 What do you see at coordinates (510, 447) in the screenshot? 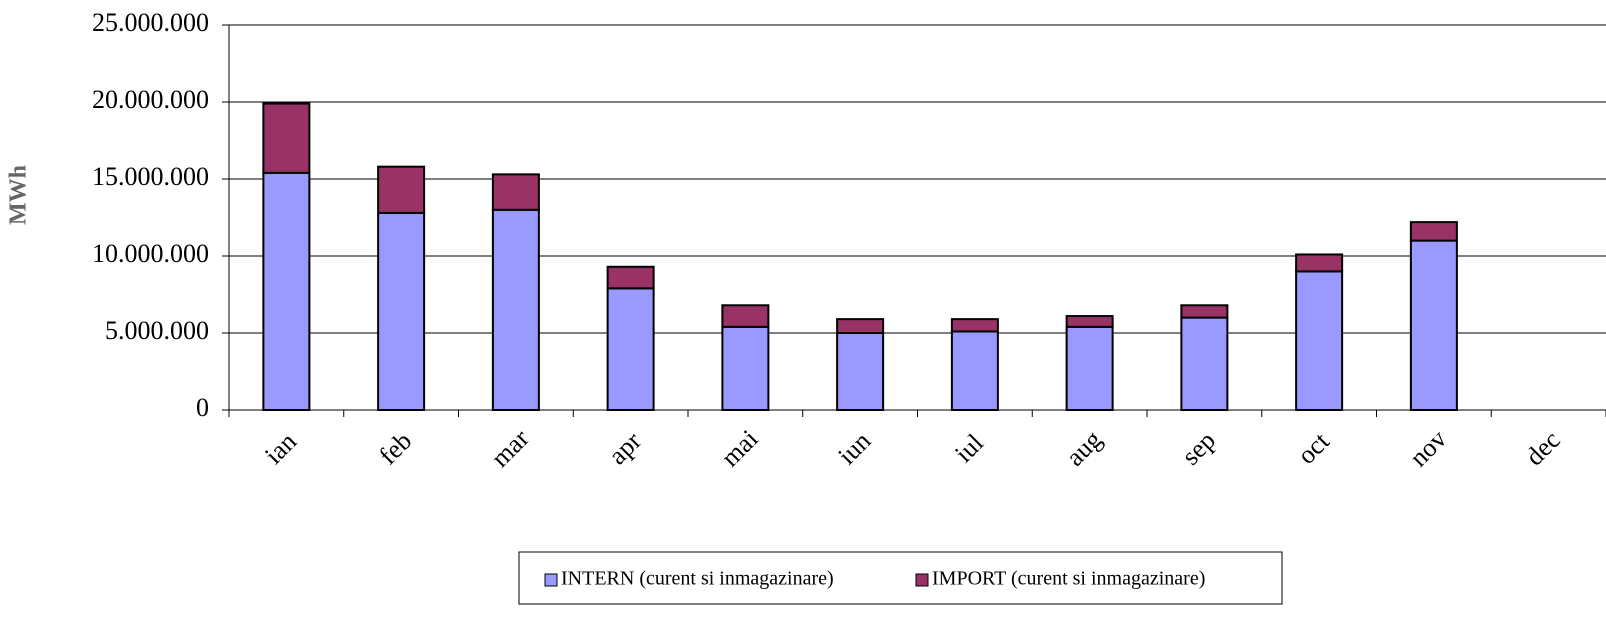
I see `x-tick-label: mar` at bounding box center [510, 447].